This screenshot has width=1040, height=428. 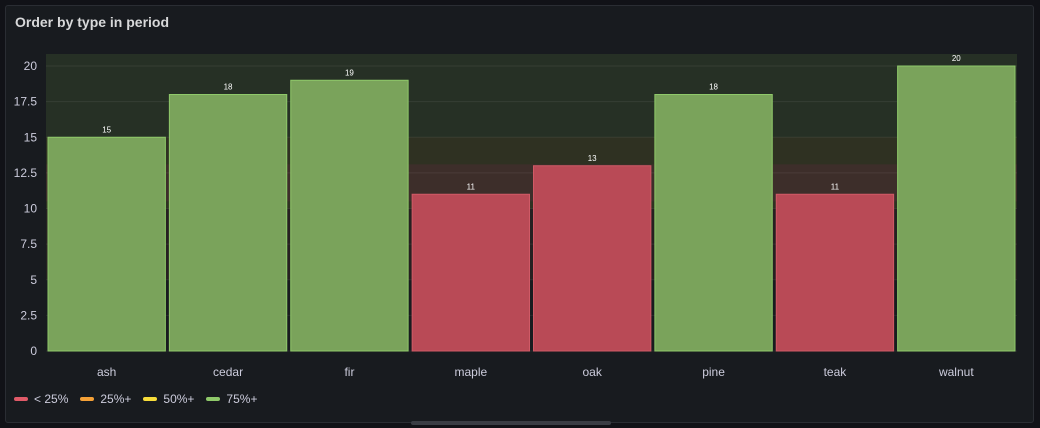 I want to click on x-tick-label-ash: ash, so click(x=106, y=372).